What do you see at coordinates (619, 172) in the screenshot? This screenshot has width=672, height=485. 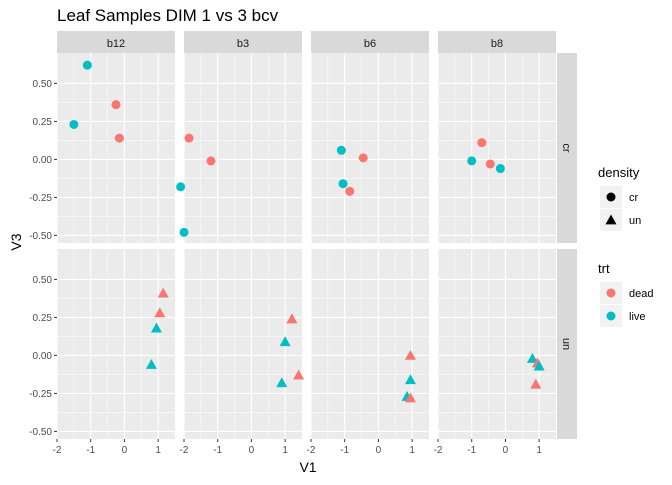 I see `legend-title: density` at bounding box center [619, 172].